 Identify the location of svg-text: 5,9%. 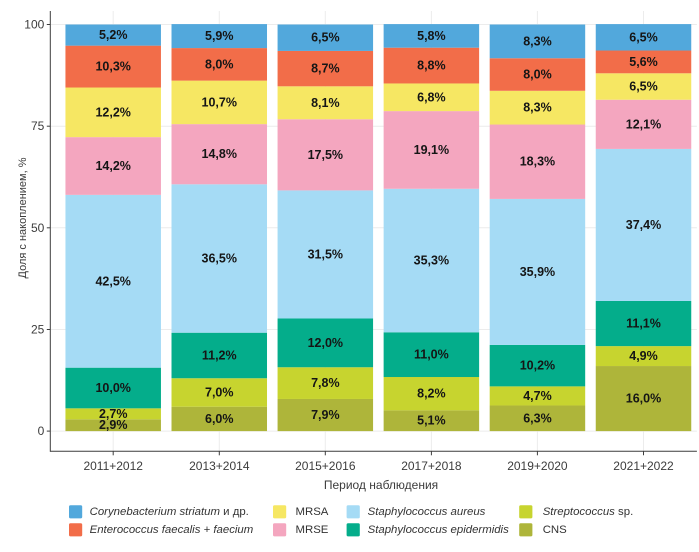
(219, 36).